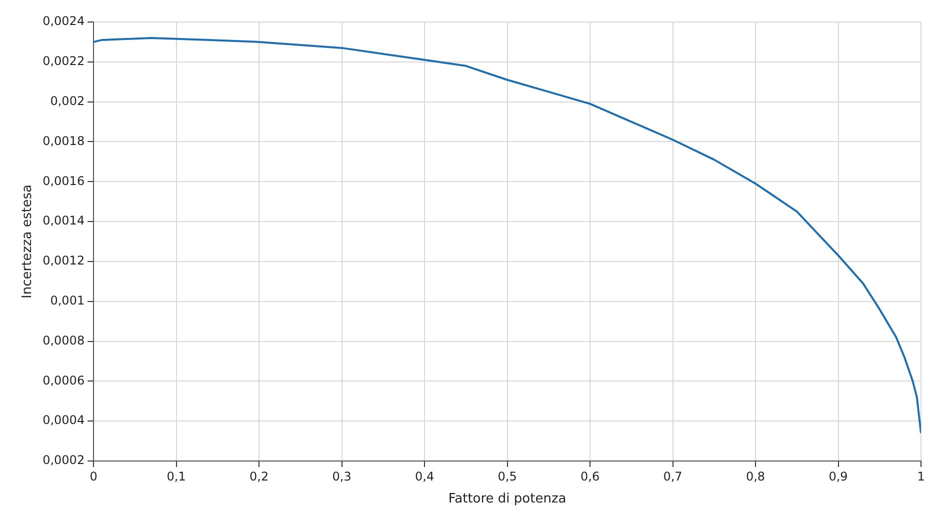 The width and height of the screenshot is (949, 527). What do you see at coordinates (67, 300) in the screenshot?
I see `y-tick-label: 0,001` at bounding box center [67, 300].